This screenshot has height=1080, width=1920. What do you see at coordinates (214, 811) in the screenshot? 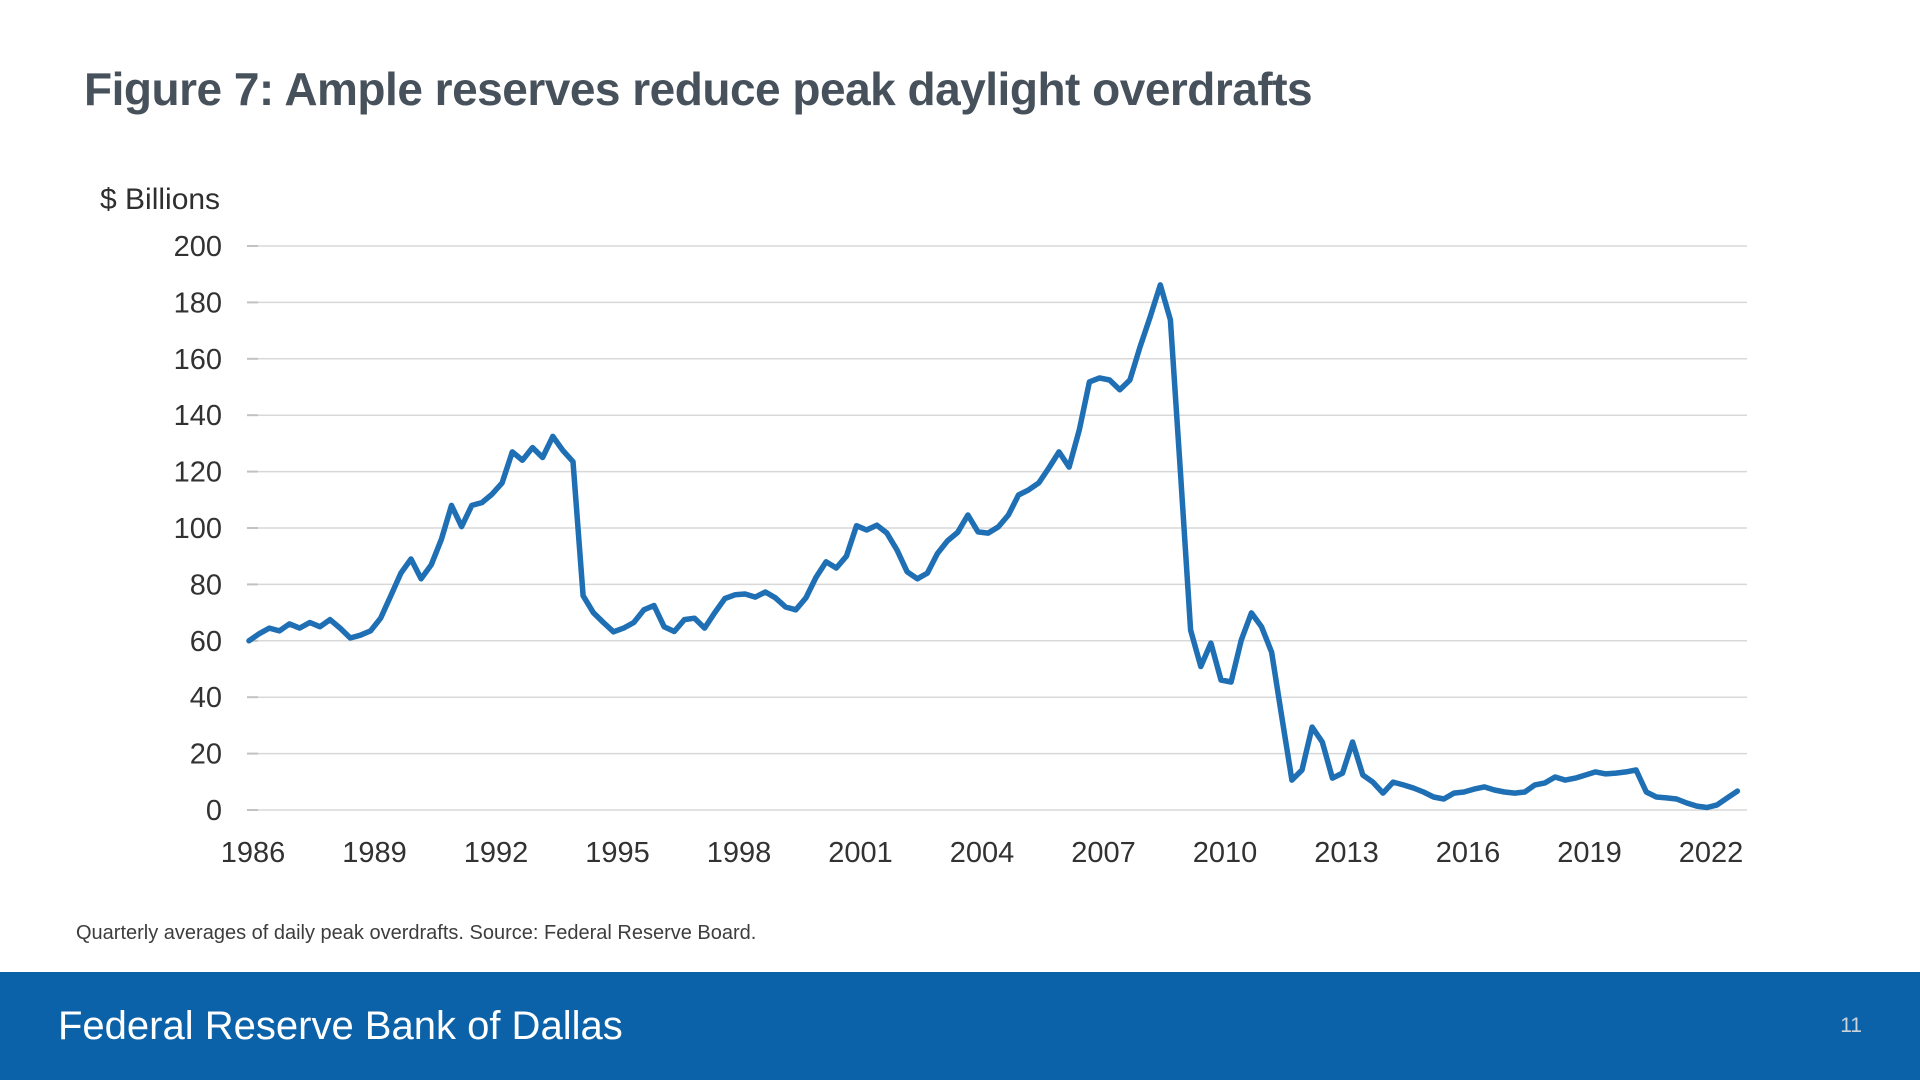
I see `y-tick-label: 0` at bounding box center [214, 811].